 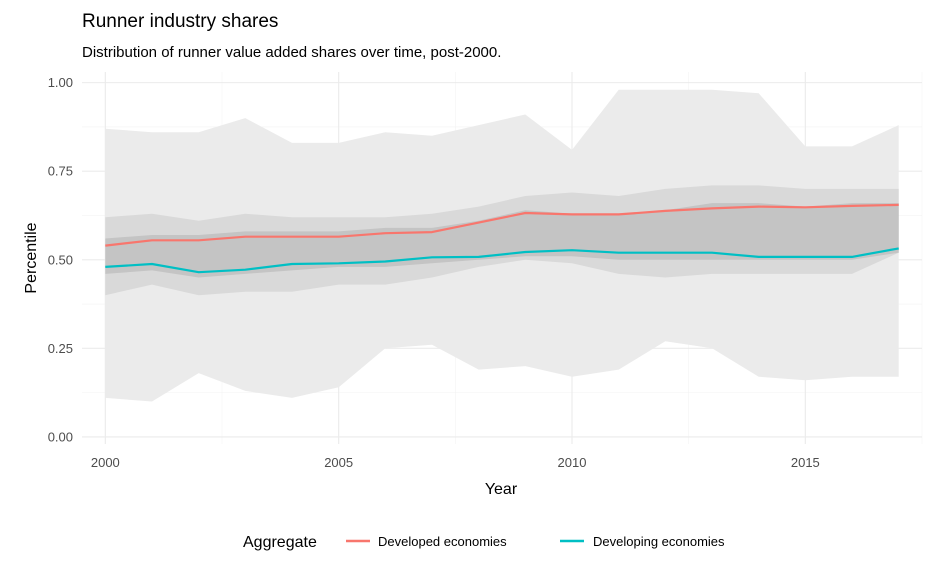 I want to click on y-tick-label: 0.50, so click(x=60, y=259).